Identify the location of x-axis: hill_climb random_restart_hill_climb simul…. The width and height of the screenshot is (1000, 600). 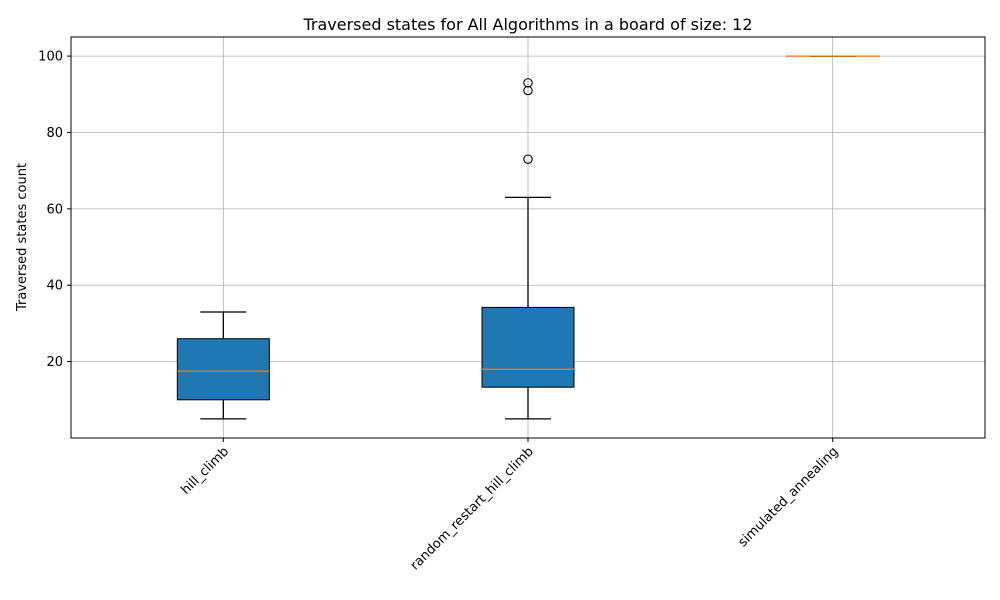
(510, 505).